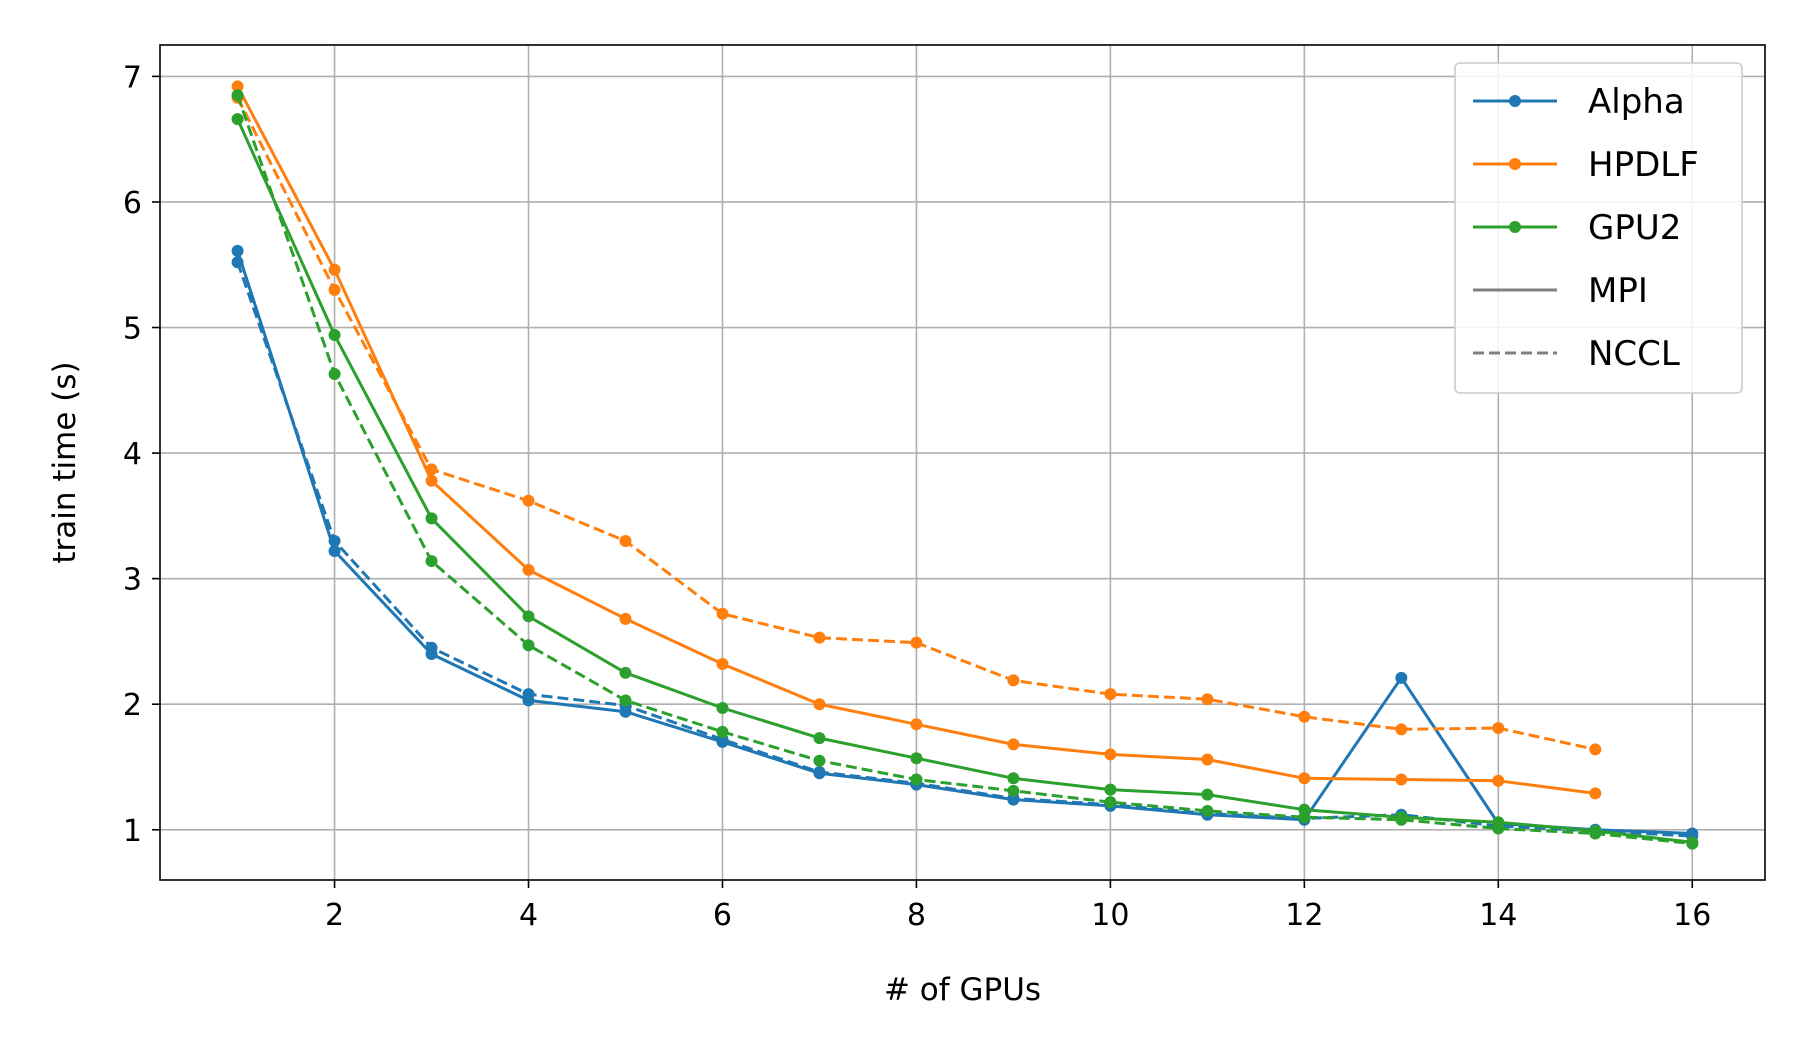 This screenshot has width=1800, height=1050. What do you see at coordinates (528, 915) in the screenshot?
I see `x-tick-label: 4` at bounding box center [528, 915].